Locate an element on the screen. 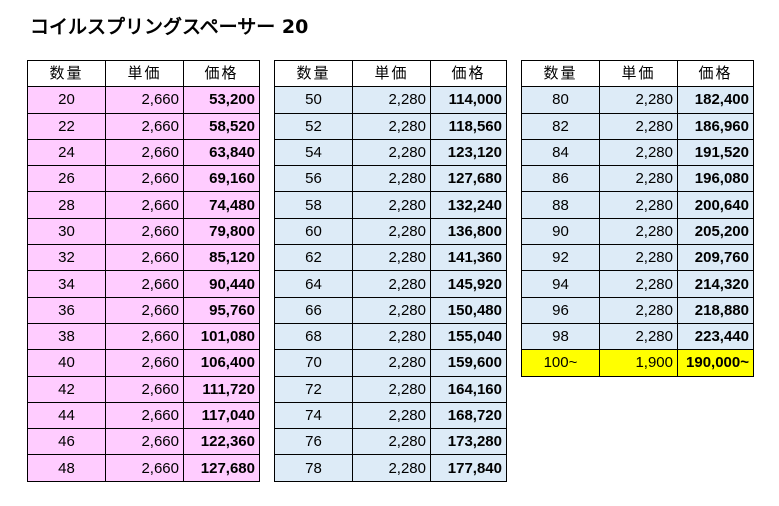 Image resolution: width=779 pixels, height=506 pixels. qty-cell: 98 is located at coordinates (560, 336).